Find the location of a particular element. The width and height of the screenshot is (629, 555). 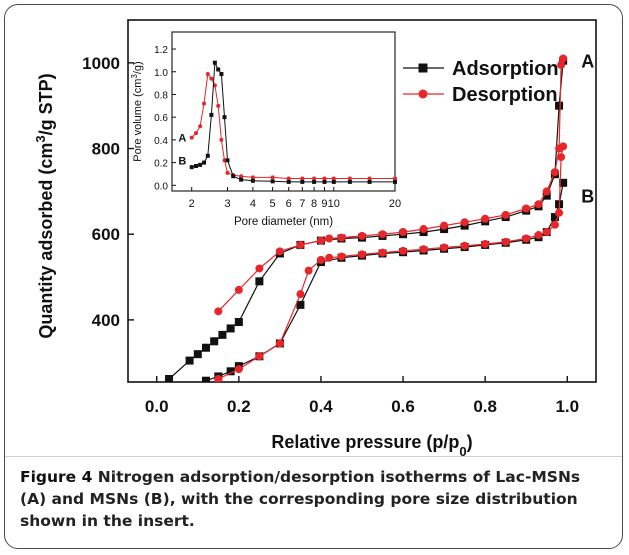

x-tick-label: 0.8 is located at coordinates (485, 406).